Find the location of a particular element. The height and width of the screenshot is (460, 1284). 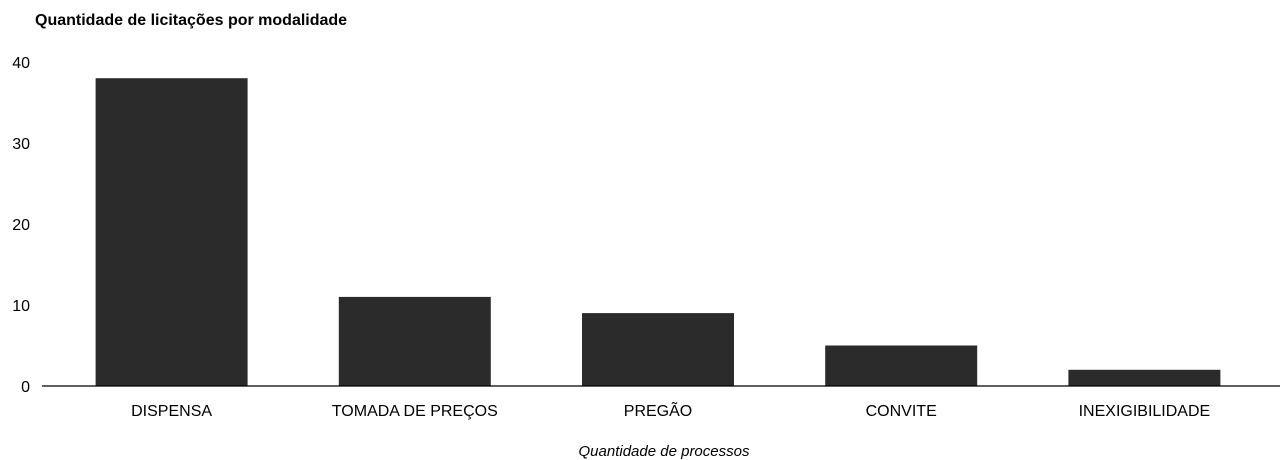

x-tick-label: PREGÃO is located at coordinates (658, 410).